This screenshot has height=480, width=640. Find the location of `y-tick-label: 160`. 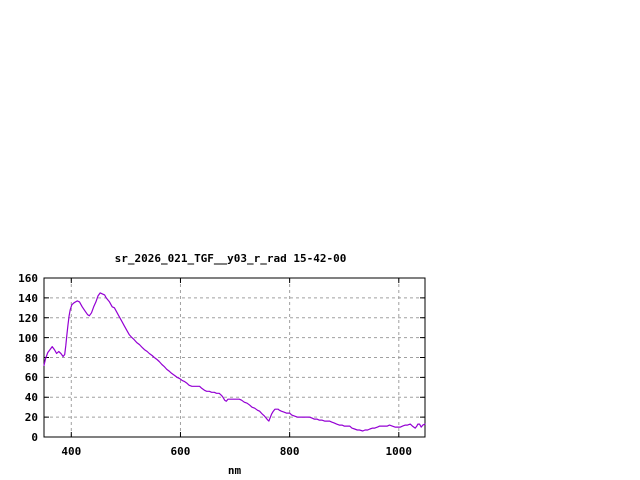

y-tick-label: 160 is located at coordinates (28, 278).